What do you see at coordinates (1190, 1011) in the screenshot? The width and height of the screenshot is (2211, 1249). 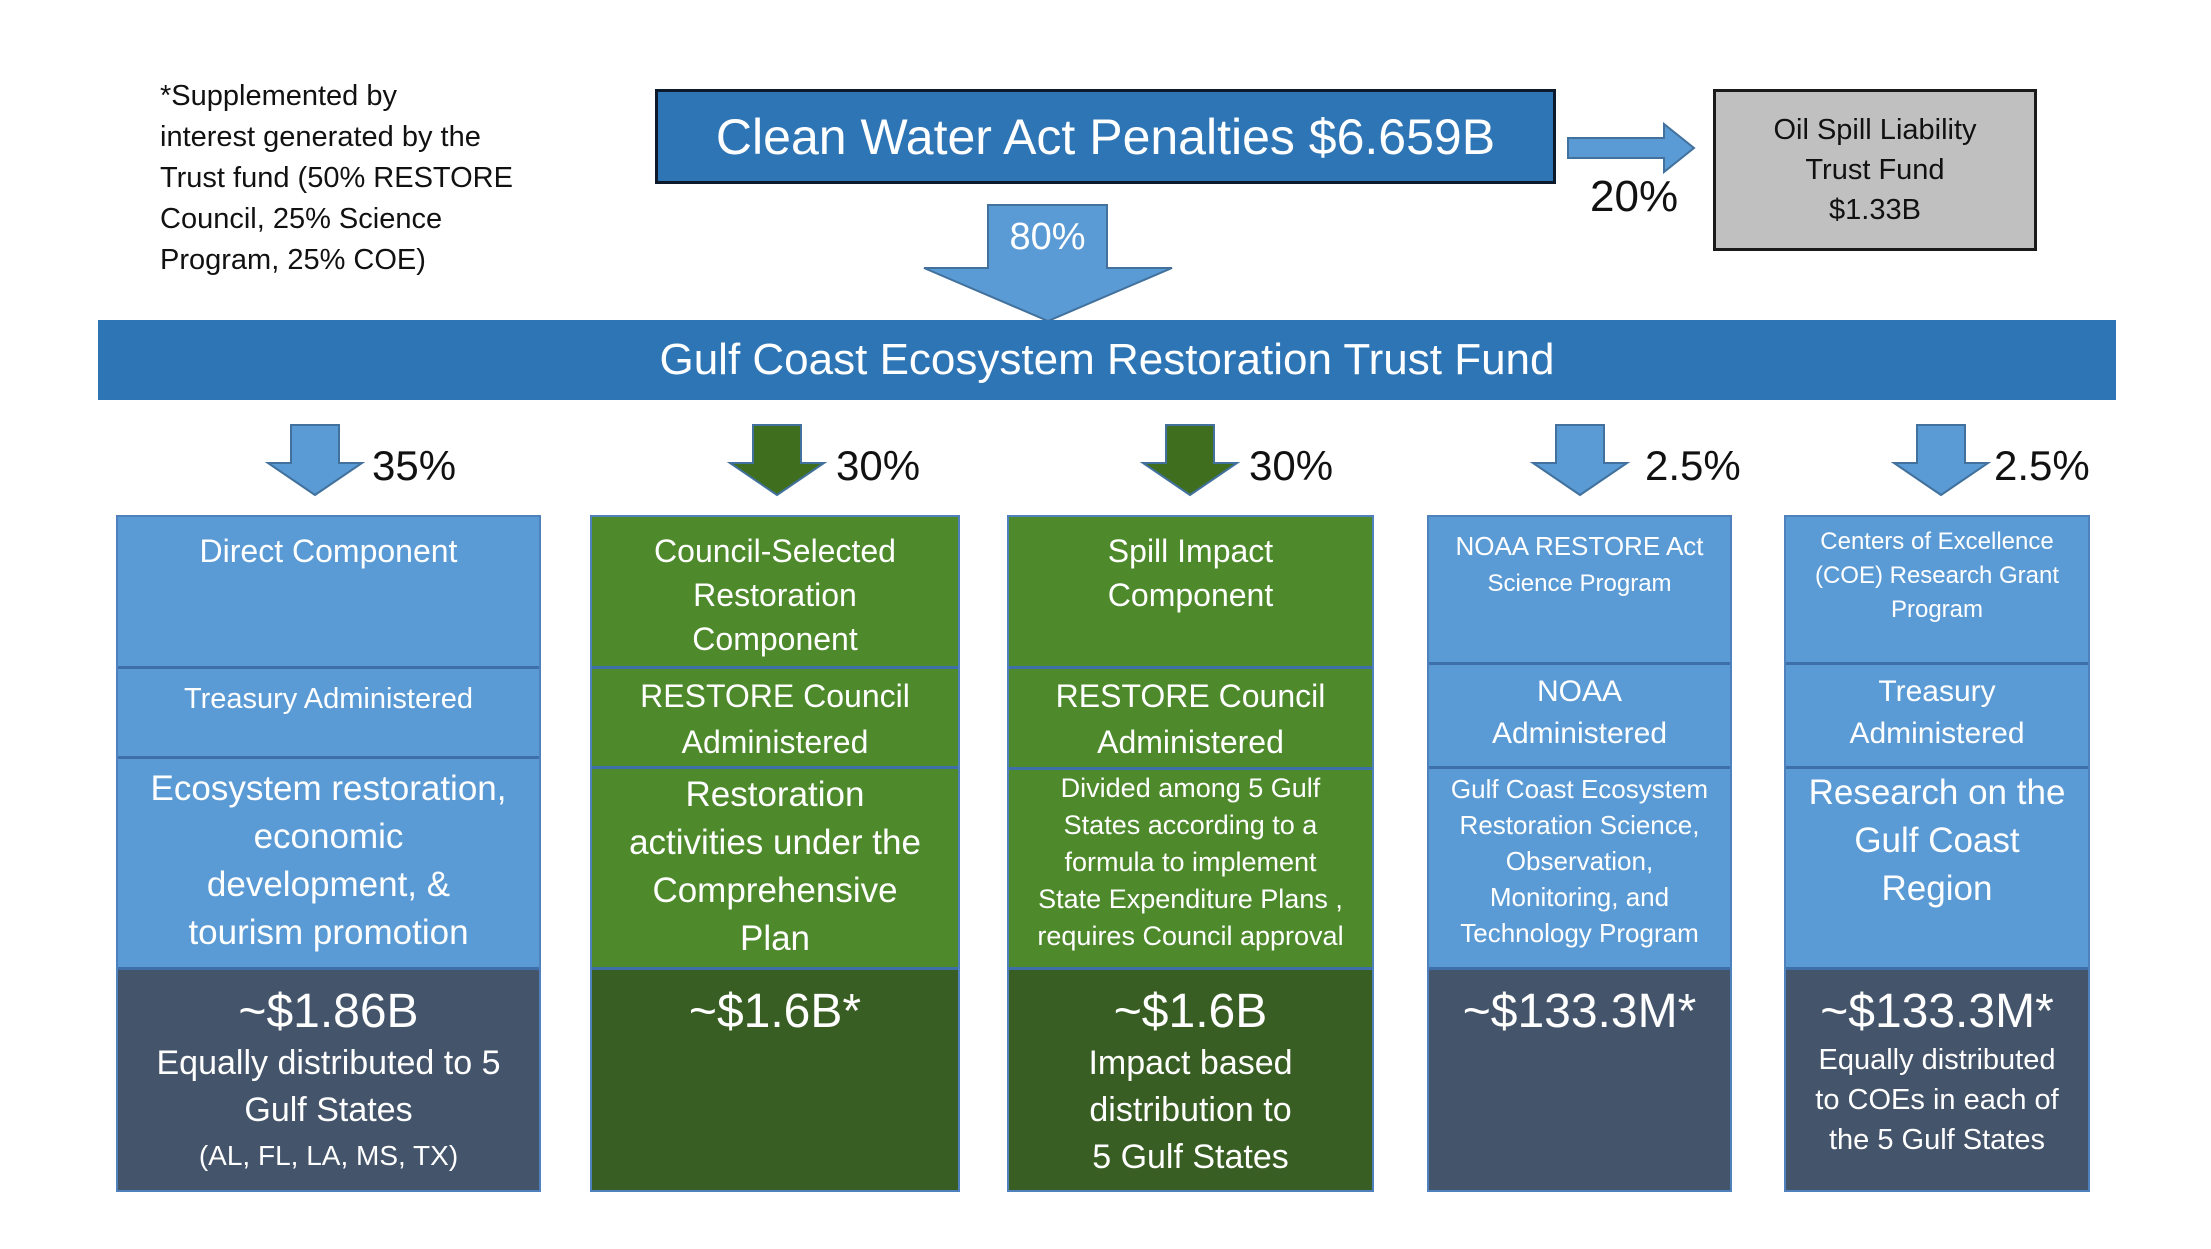 I see `allocation-amount: ~$1.6B` at bounding box center [1190, 1011].